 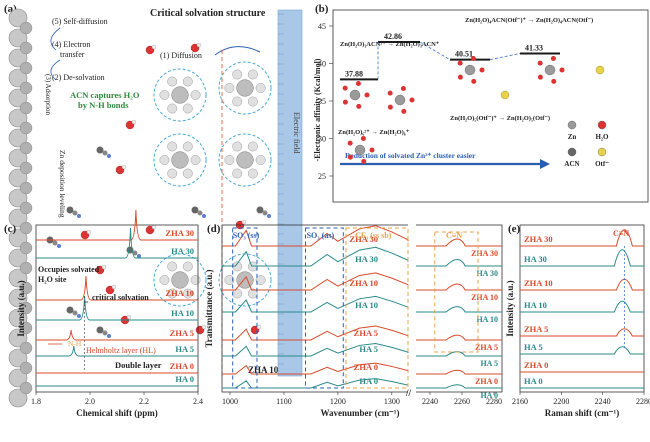 What do you see at coordinates (536, 329) in the screenshot?
I see `e-series-label: ZHA 5` at bounding box center [536, 329].